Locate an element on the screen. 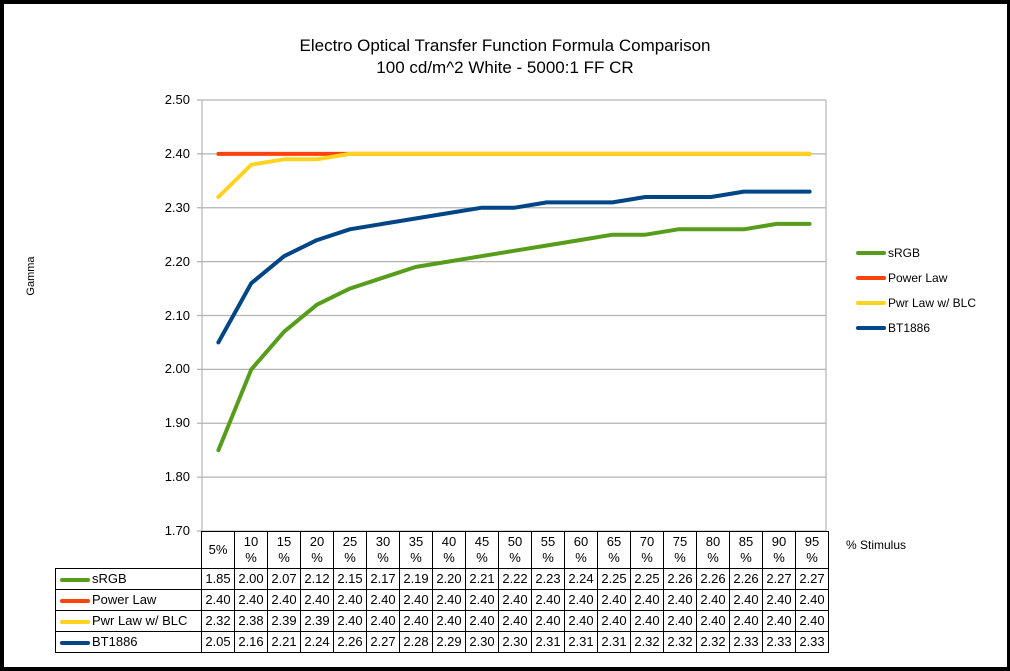  table-cell: 2.39 is located at coordinates (284, 621).